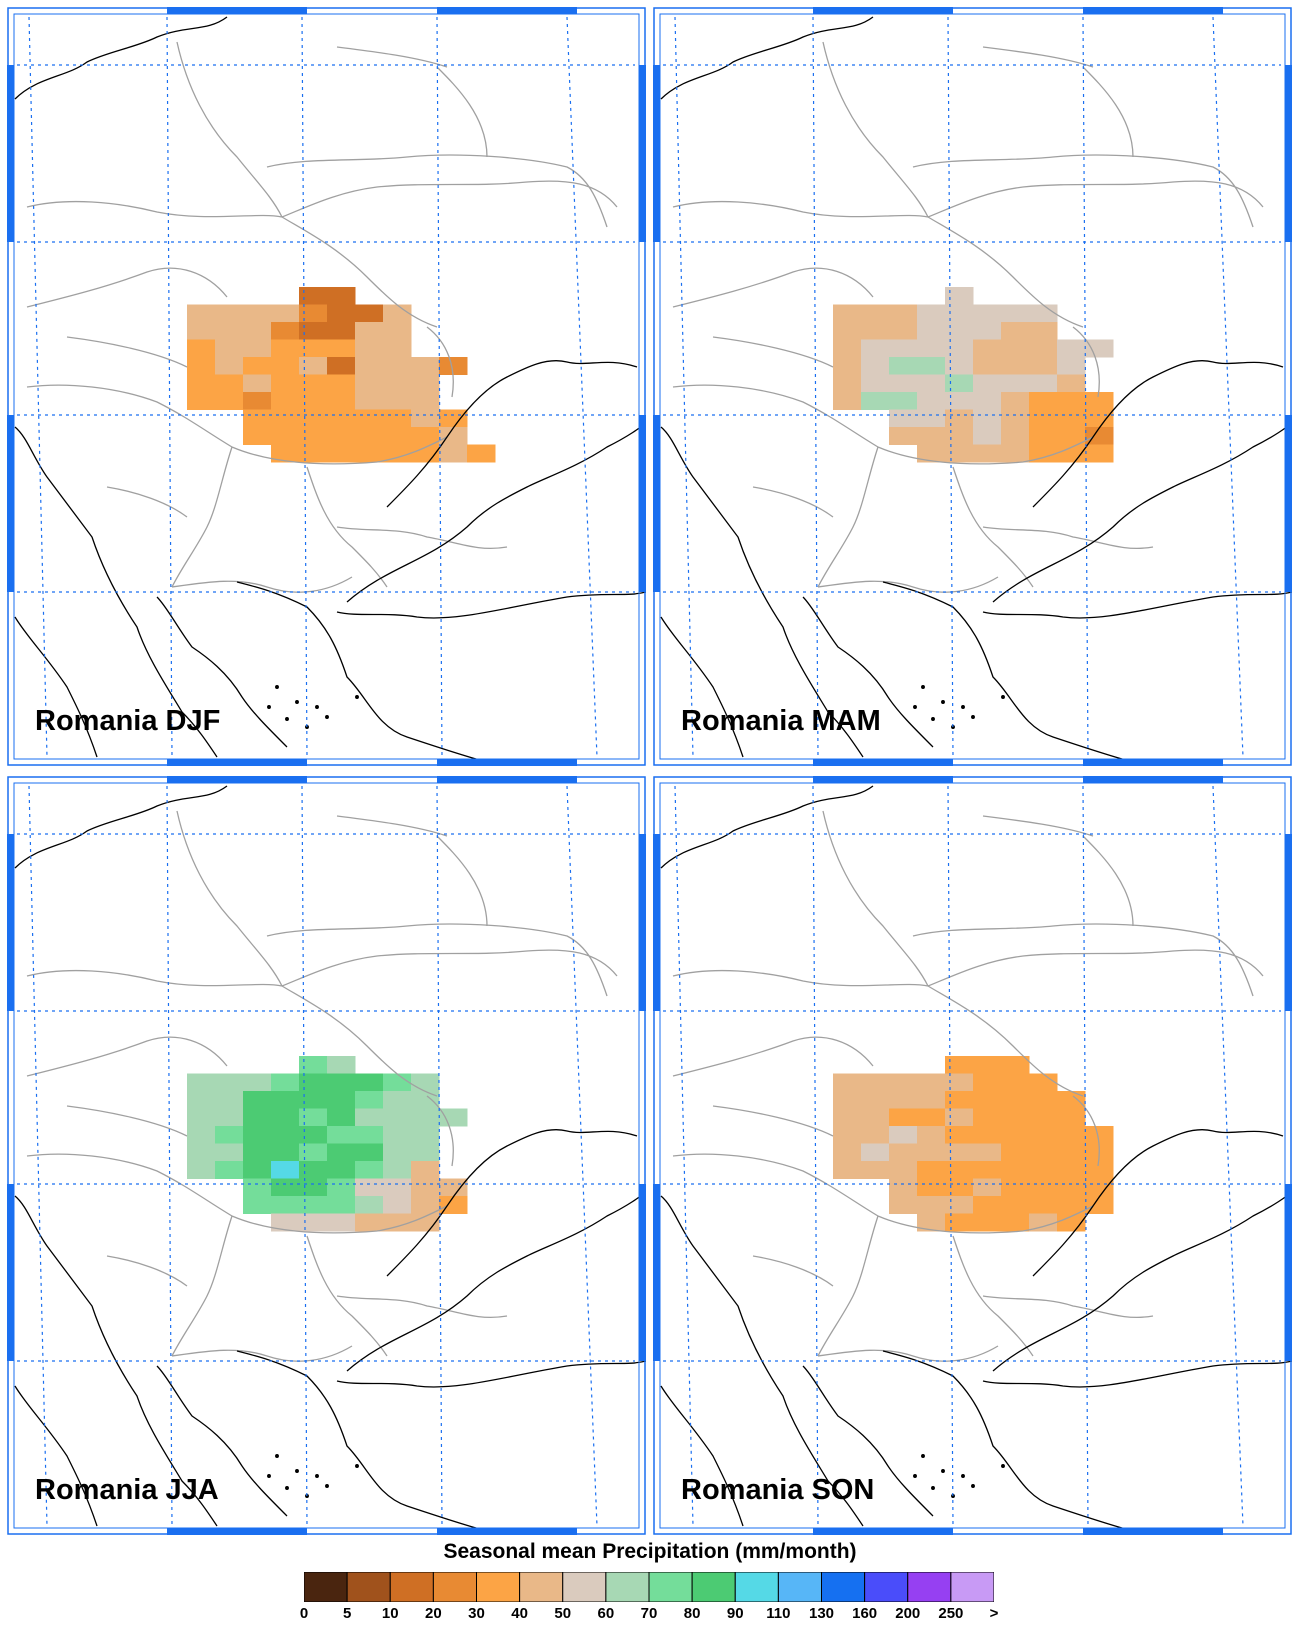 The height and width of the screenshot is (1625, 1300). Describe the element at coordinates (347, 1613) in the screenshot. I see `colorbar-level-label: 5` at that location.